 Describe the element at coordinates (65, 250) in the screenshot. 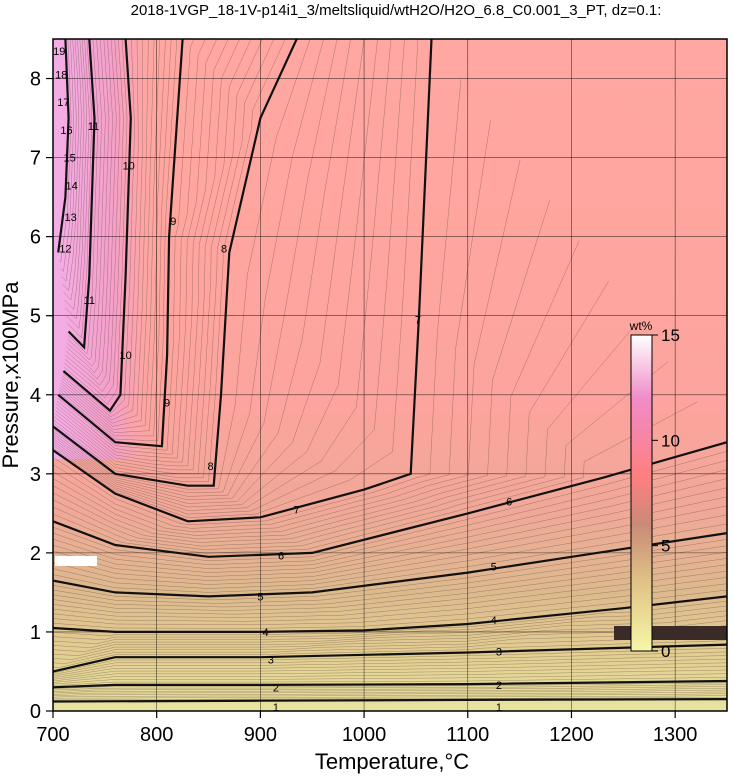

I see `contour-label: 12` at that location.